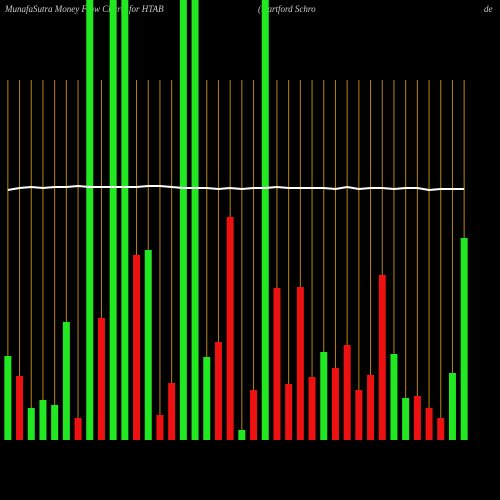 This screenshot has height=500, width=500. I want to click on chart-subtitle: (Hartford Schro, so click(287, 9).